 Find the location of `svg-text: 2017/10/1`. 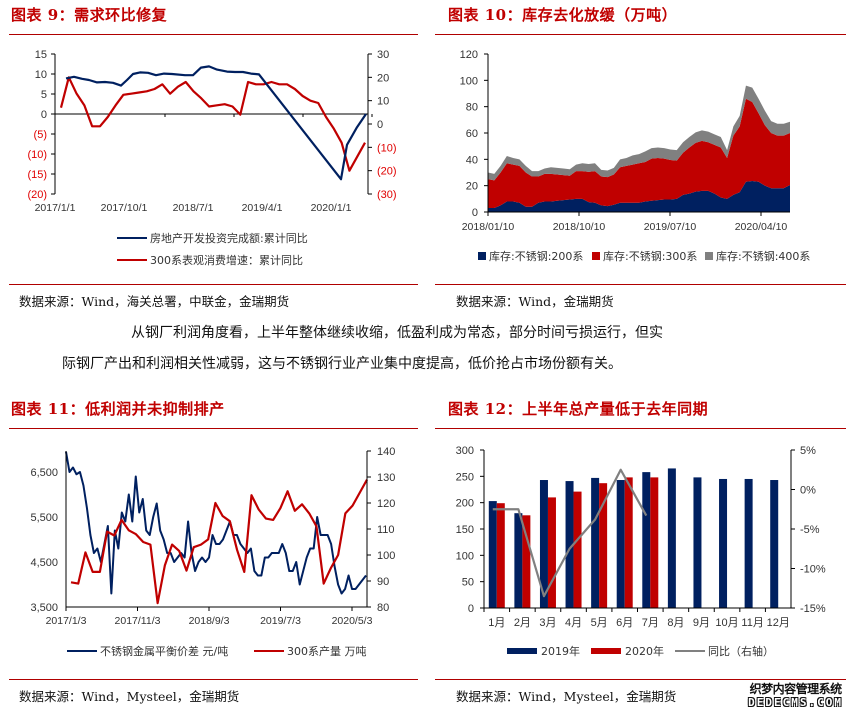

svg-text: 2017/10/1 is located at coordinates (124, 208).